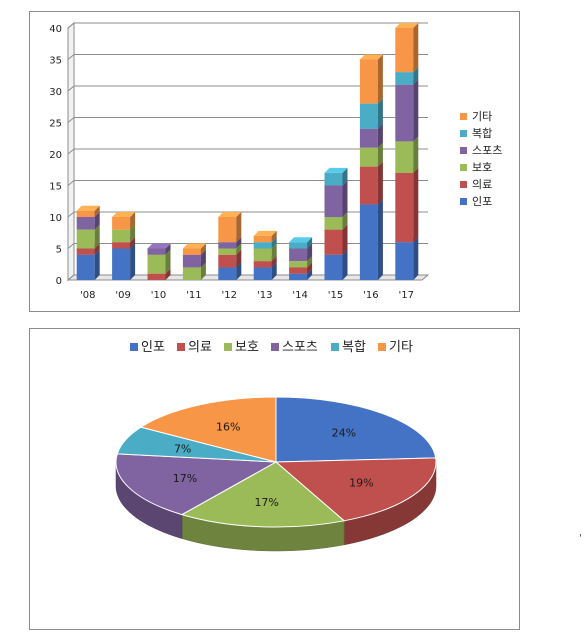 This screenshot has width=585, height=643. I want to click on y-tick-label: 0, so click(59, 281).